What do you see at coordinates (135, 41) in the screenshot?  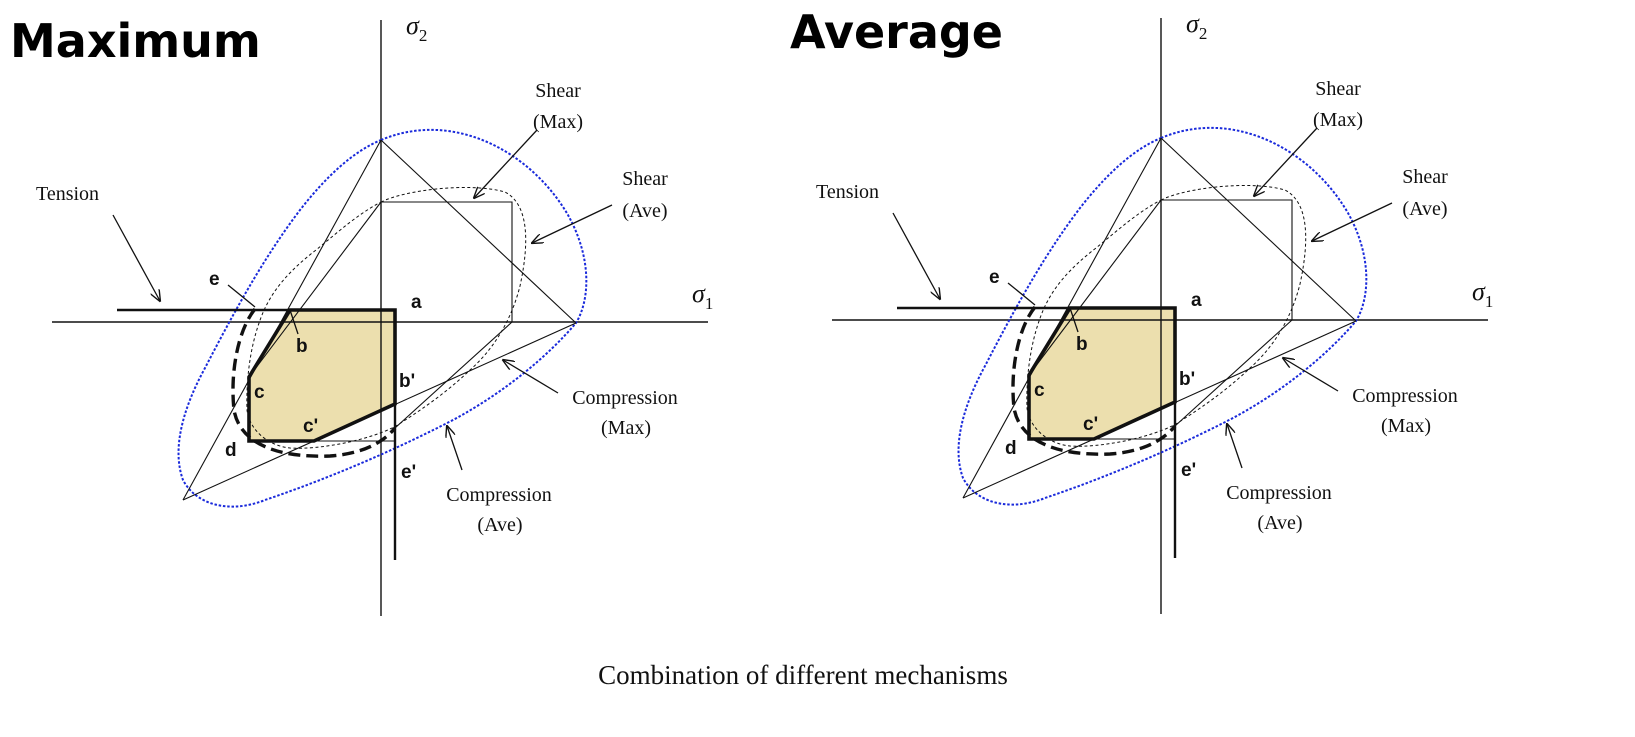 I see `panel-title: Maximum` at bounding box center [135, 41].